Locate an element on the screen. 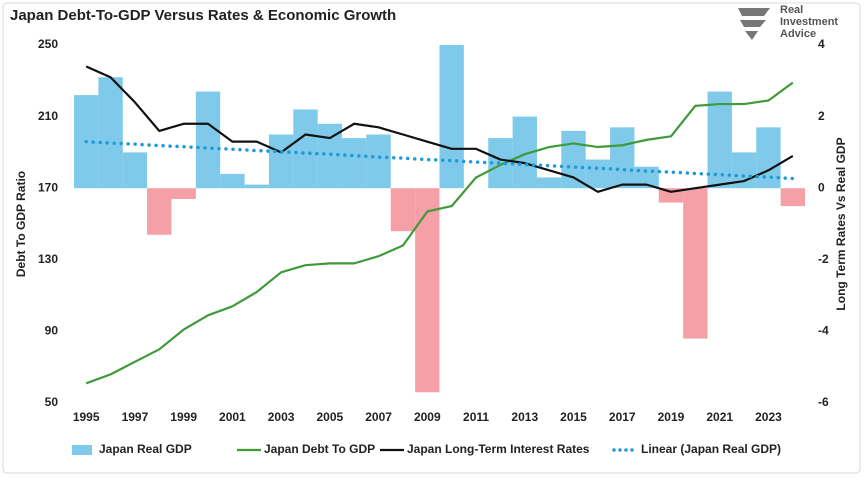 The height and width of the screenshot is (479, 864). logo: Real Investment Advice is located at coordinates (788, 22).